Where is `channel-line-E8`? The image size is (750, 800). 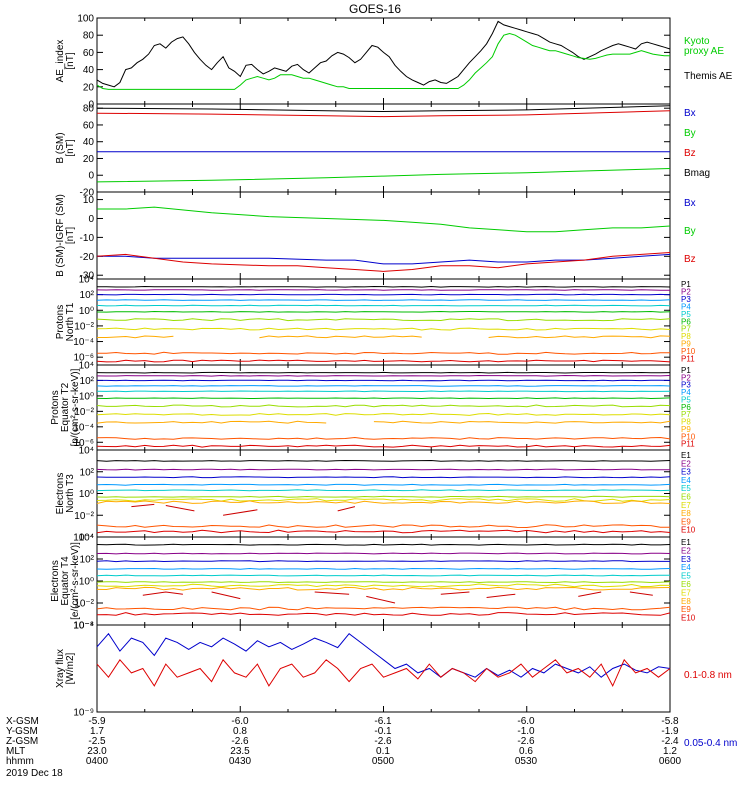 channel-line-E8 is located at coordinates (383, 502).